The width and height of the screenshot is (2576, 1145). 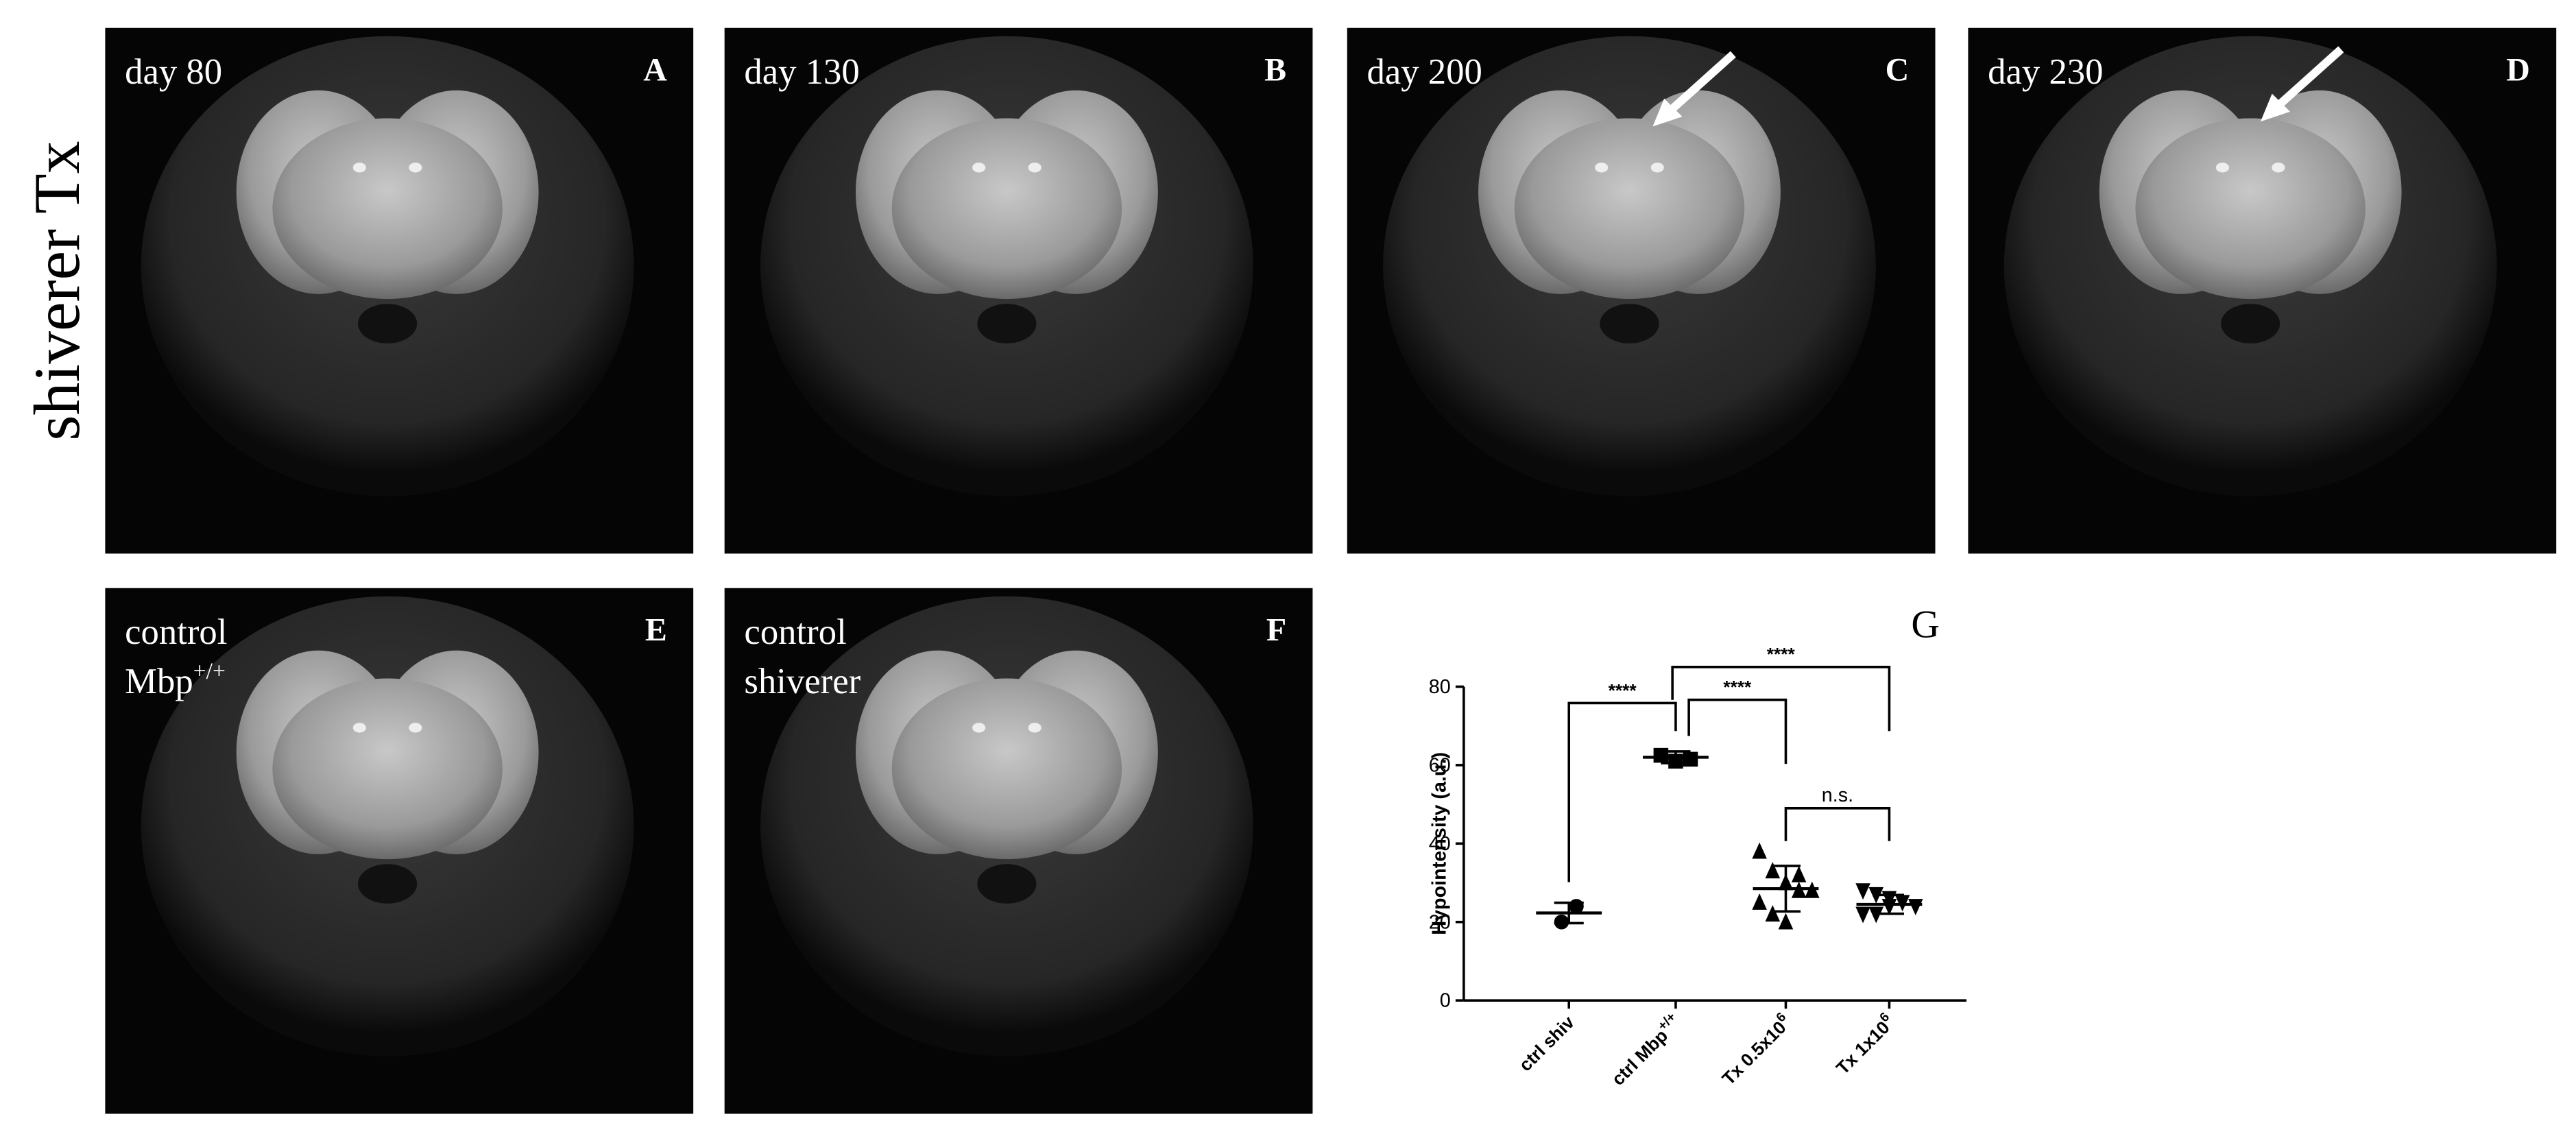 I want to click on mri-panel: day 200 C, so click(x=1641, y=291).